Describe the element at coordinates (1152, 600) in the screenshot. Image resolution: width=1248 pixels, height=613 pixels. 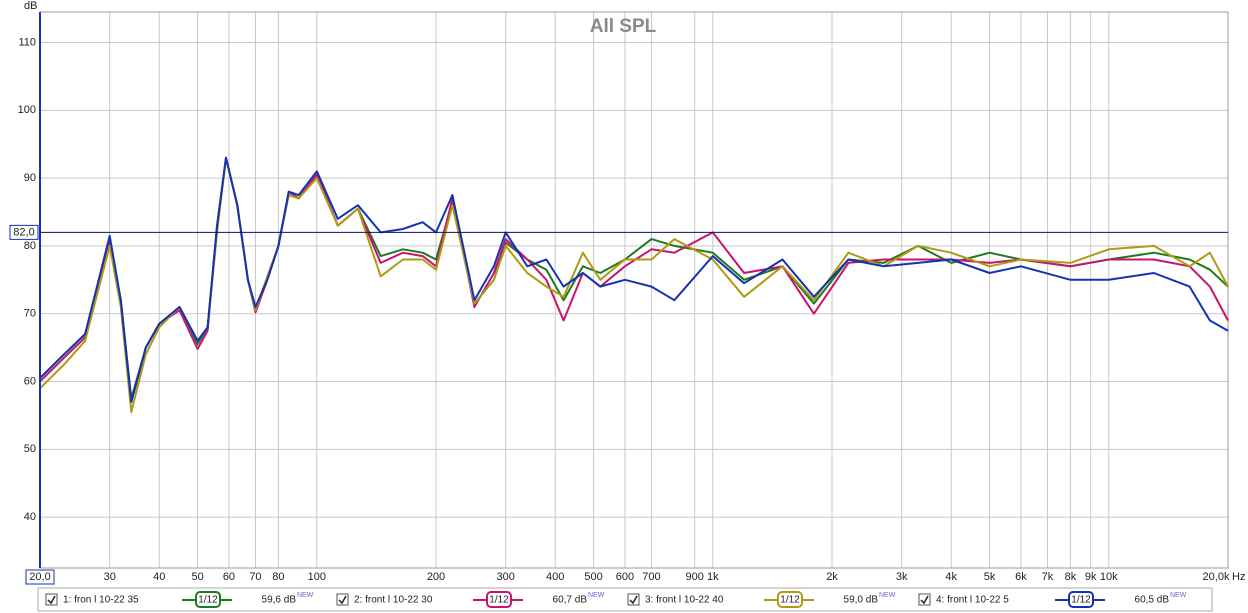
I see `legend-level: 60,5 dB` at that location.